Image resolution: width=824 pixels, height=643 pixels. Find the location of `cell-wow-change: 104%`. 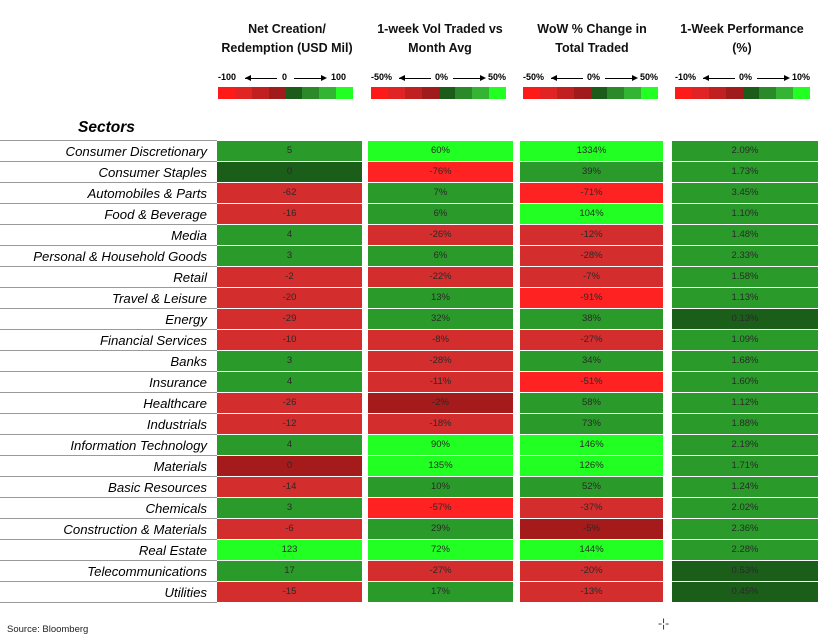

cell-wow-change: 104% is located at coordinates (591, 214).